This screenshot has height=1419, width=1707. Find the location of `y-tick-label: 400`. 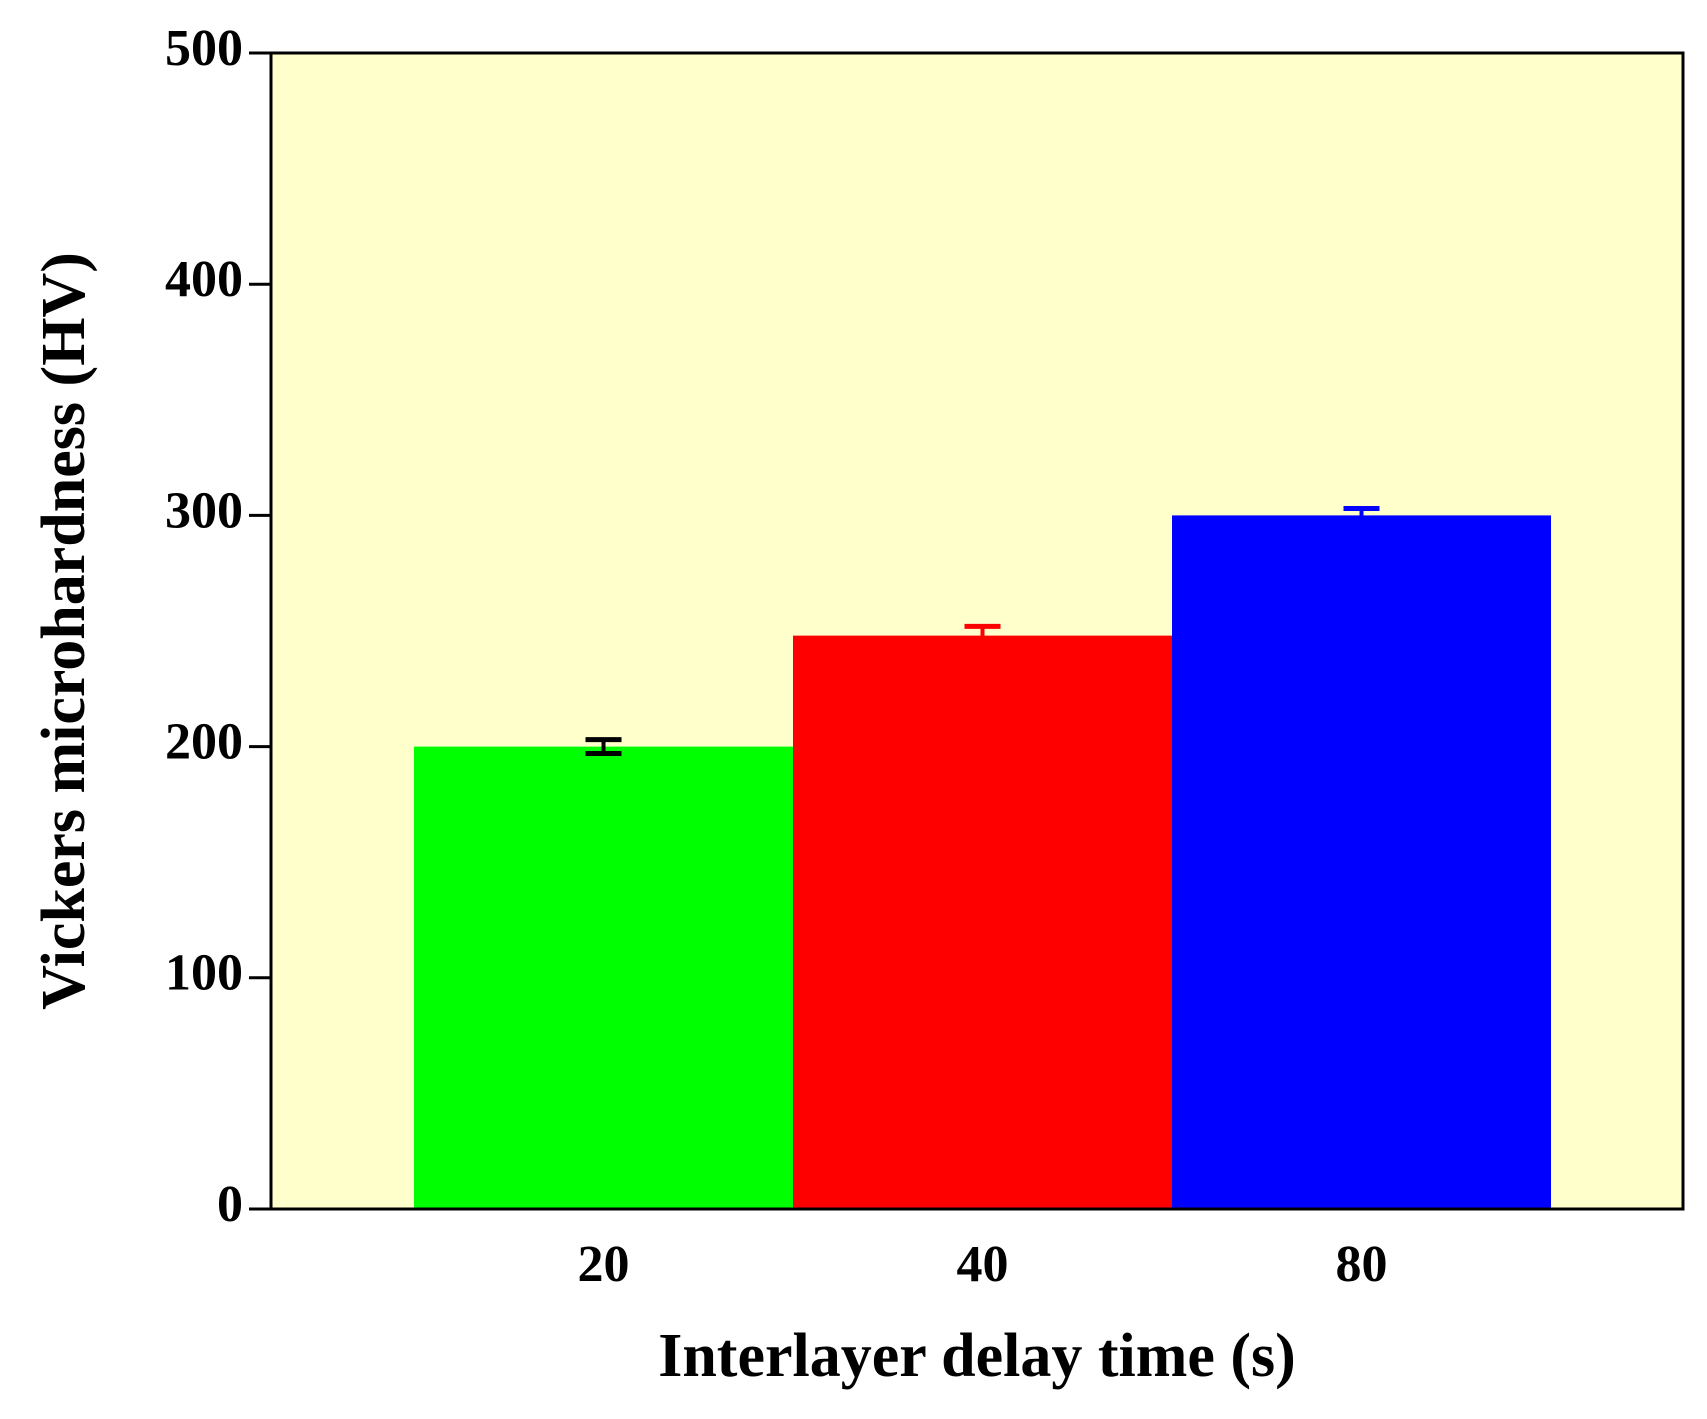

y-tick-label: 400 is located at coordinates (204, 279).